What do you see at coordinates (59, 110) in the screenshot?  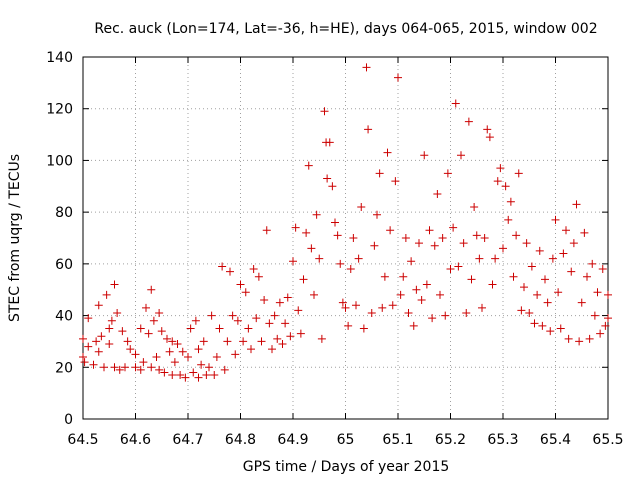 I see `y-tick-label: 120` at bounding box center [59, 110].